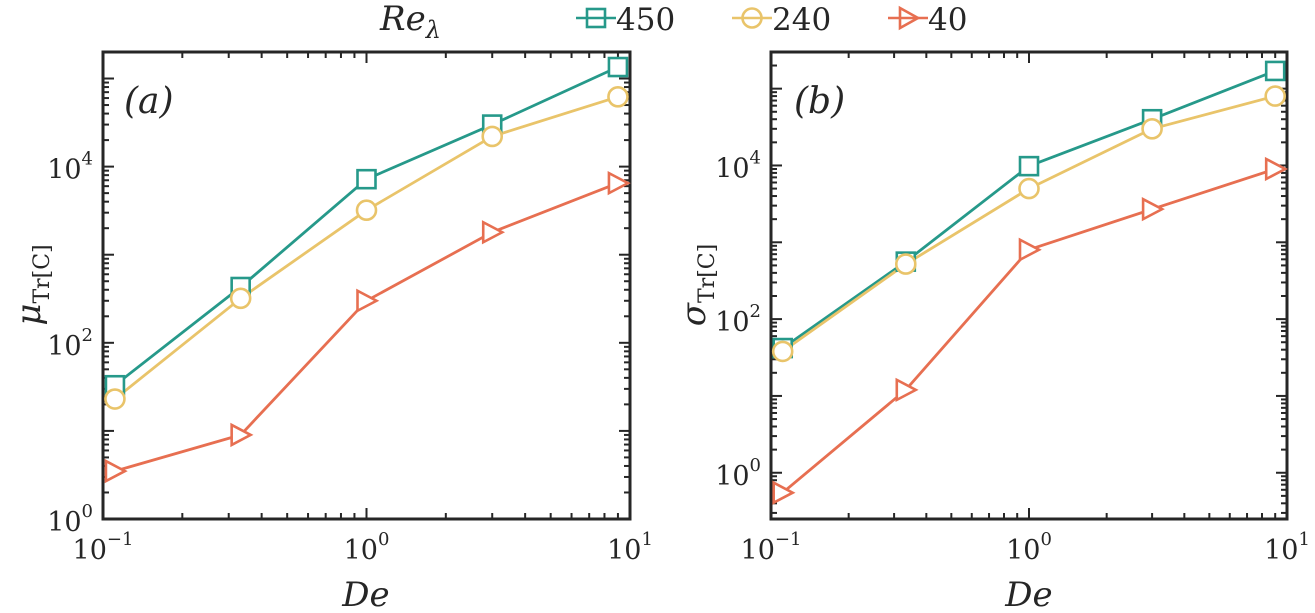 The image size is (1315, 613). Describe the element at coordinates (42, 273) in the screenshot. I see `panel-a-ylabel-sub: Tr[C]` at that location.